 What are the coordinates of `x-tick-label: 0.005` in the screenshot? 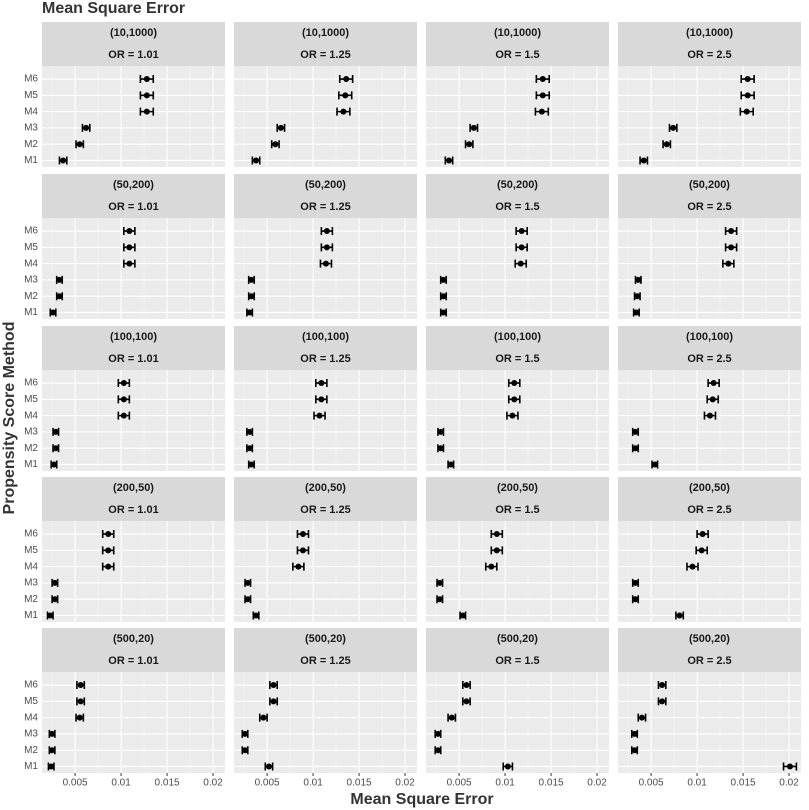 It's located at (75, 783).